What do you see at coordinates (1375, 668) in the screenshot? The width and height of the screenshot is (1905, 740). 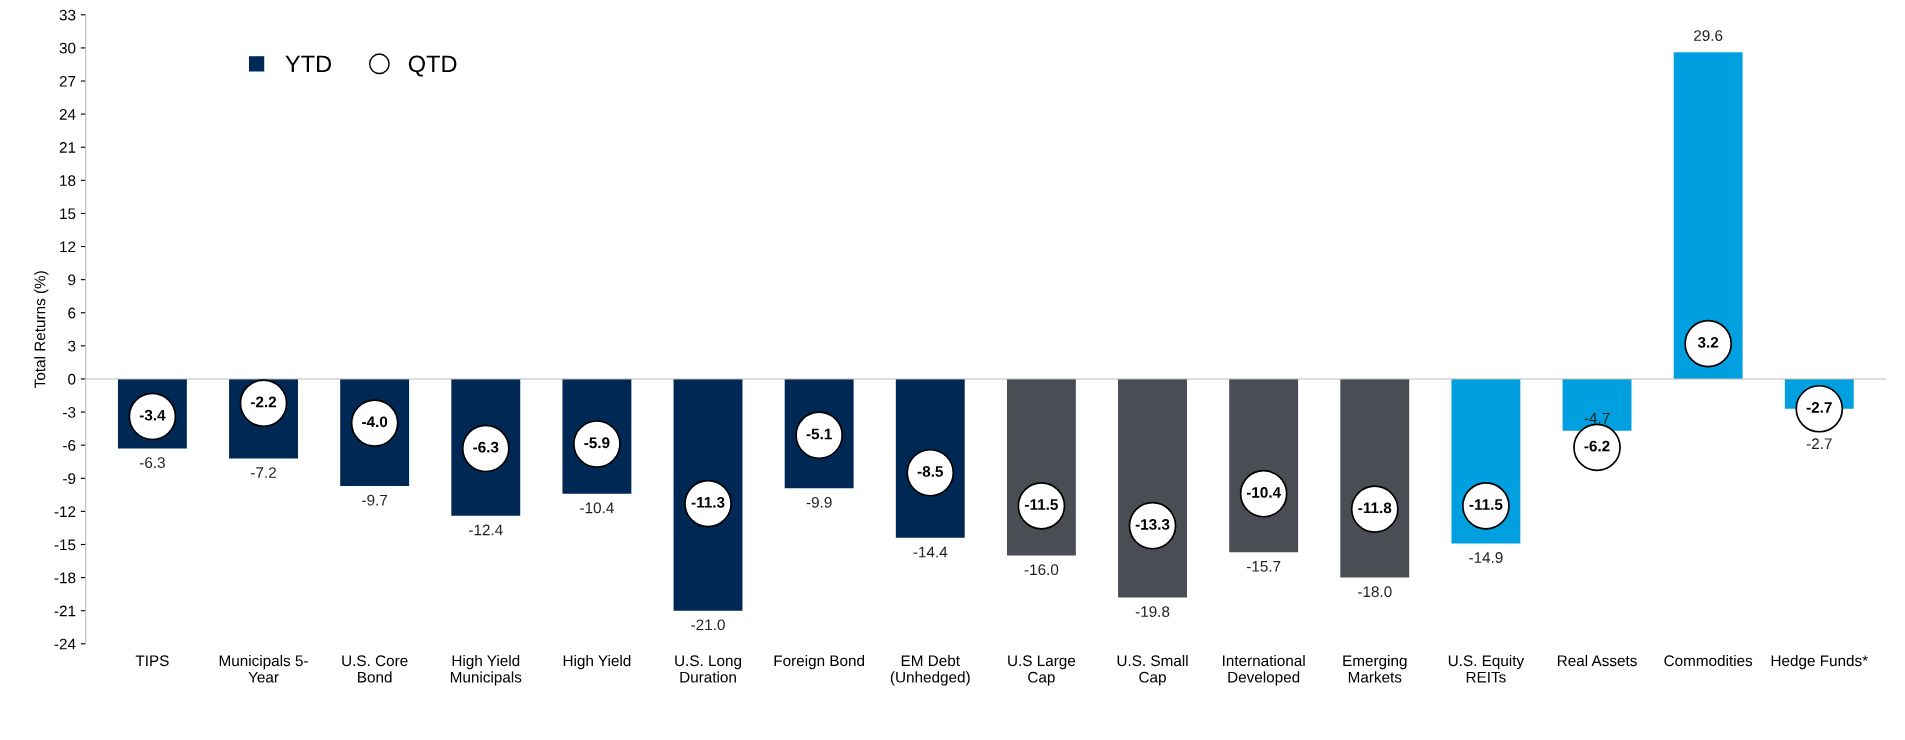 I see `x-tick-label: Emerging Markets` at bounding box center [1375, 668].